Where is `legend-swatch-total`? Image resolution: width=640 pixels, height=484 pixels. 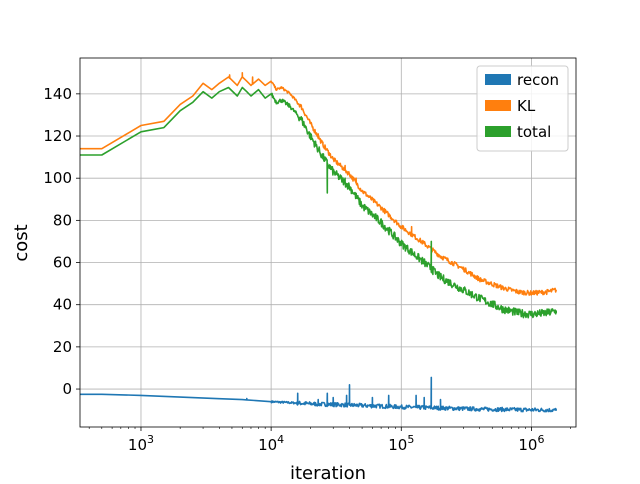
legend-swatch-total is located at coordinates (498, 131).